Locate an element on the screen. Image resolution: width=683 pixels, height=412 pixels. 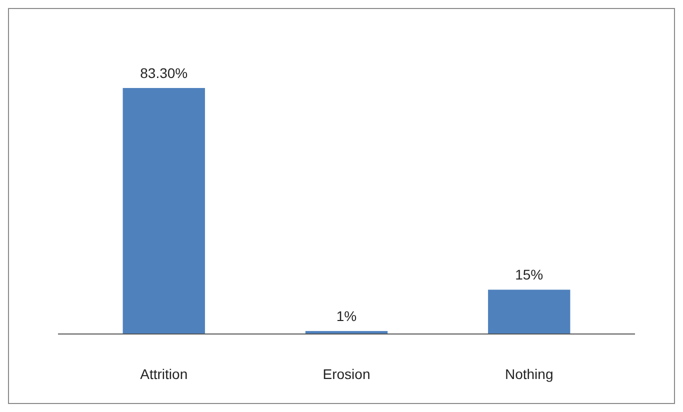
x-tick-label: Attrition is located at coordinates (164, 374).